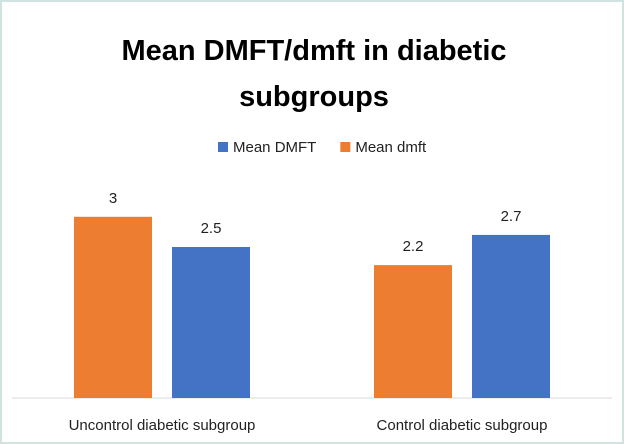  What do you see at coordinates (413, 246) in the screenshot?
I see `data-label: 2.2` at bounding box center [413, 246].